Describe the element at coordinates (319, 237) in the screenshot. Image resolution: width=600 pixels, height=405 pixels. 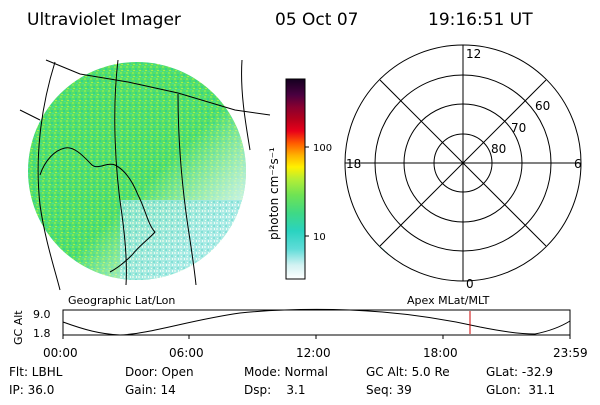
I see `colorbar-tick-label-10: 10` at that location.